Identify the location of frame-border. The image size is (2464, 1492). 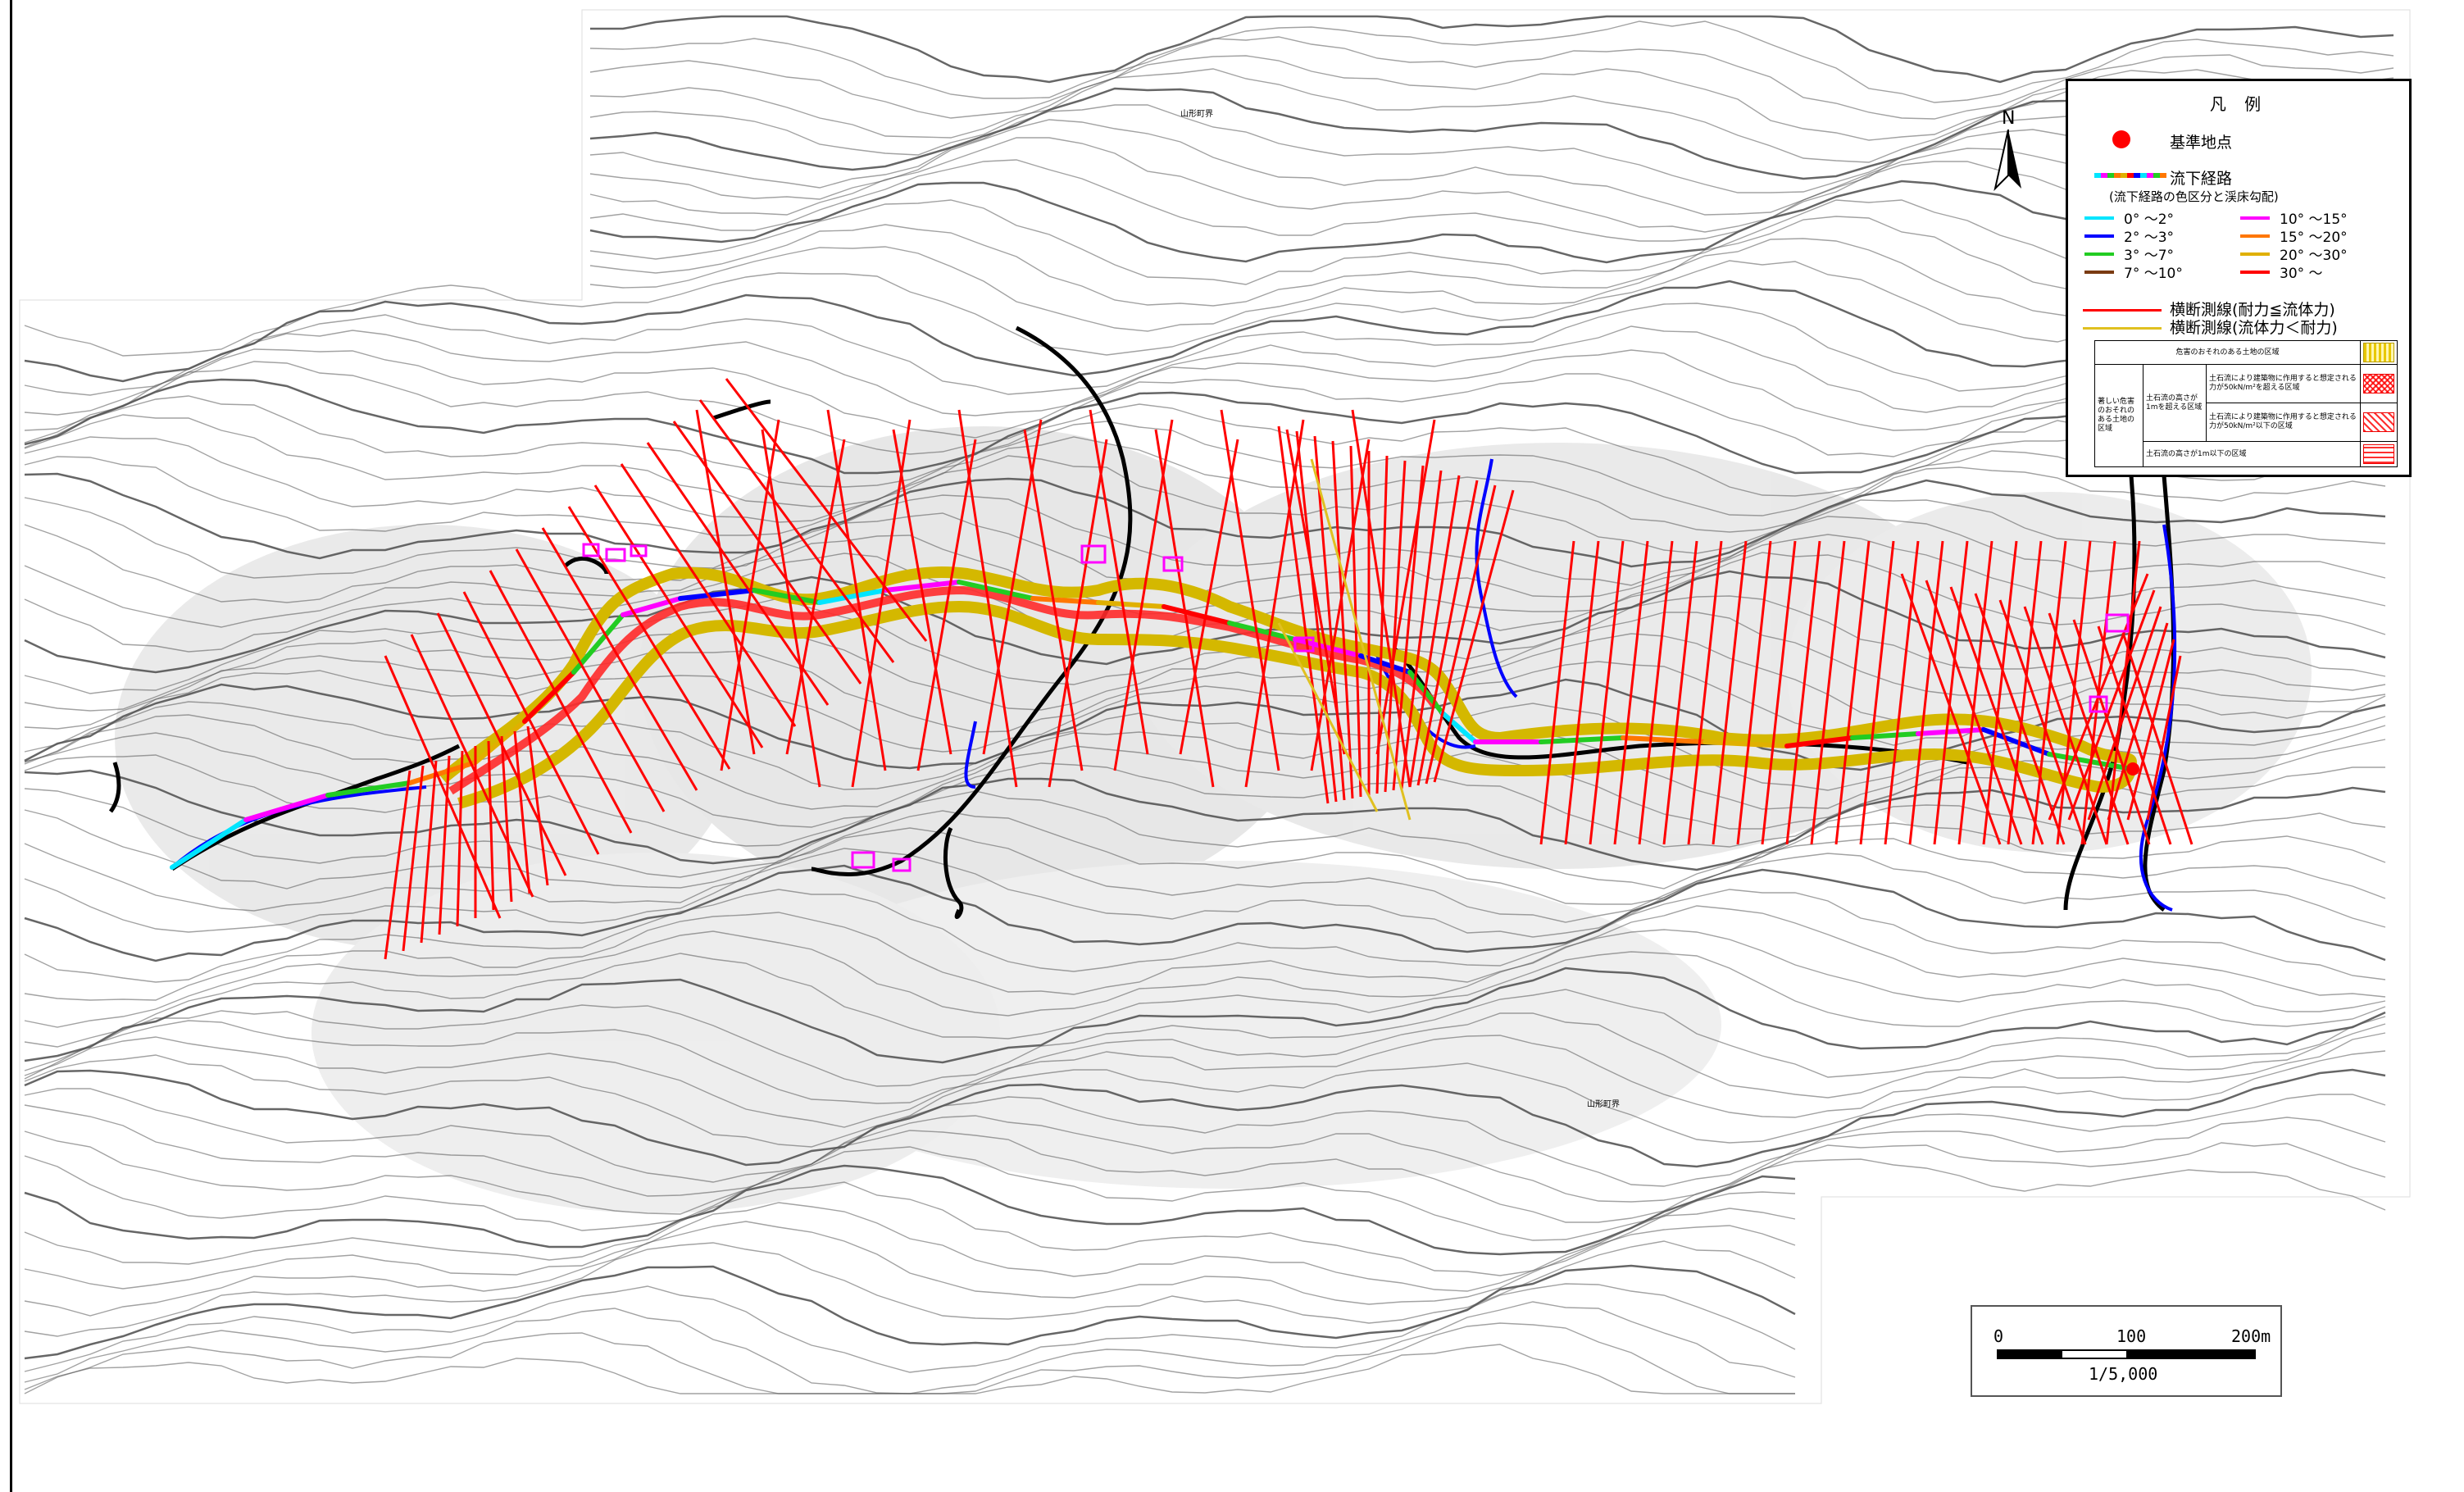
(11, 746).